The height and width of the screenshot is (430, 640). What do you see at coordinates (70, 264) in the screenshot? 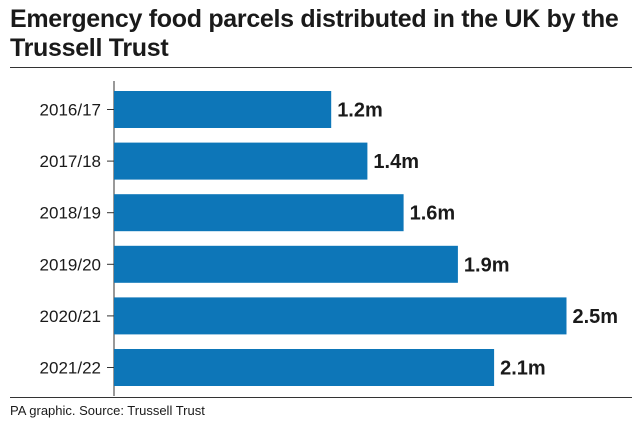
I see `category-label: 2019/20` at bounding box center [70, 264].